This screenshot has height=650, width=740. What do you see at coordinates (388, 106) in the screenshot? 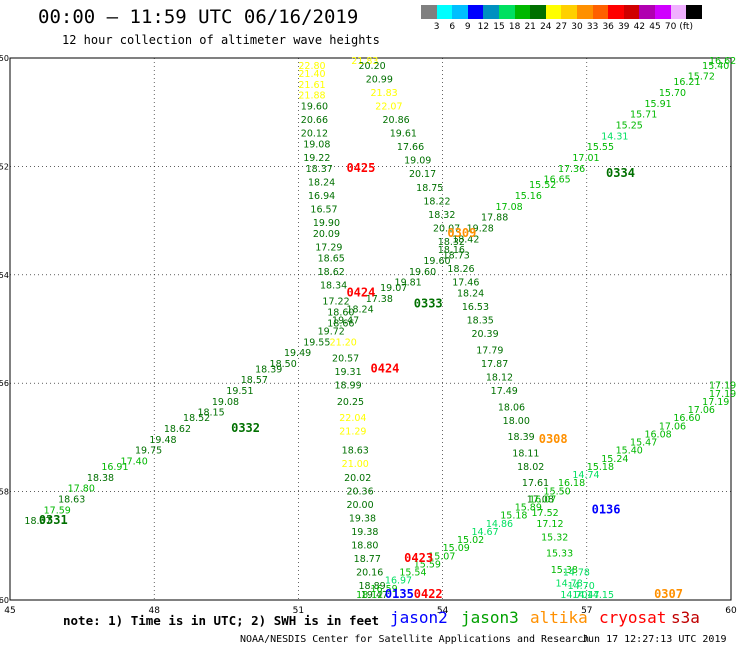
I see `wave-height-value: 22.07` at bounding box center [388, 106].